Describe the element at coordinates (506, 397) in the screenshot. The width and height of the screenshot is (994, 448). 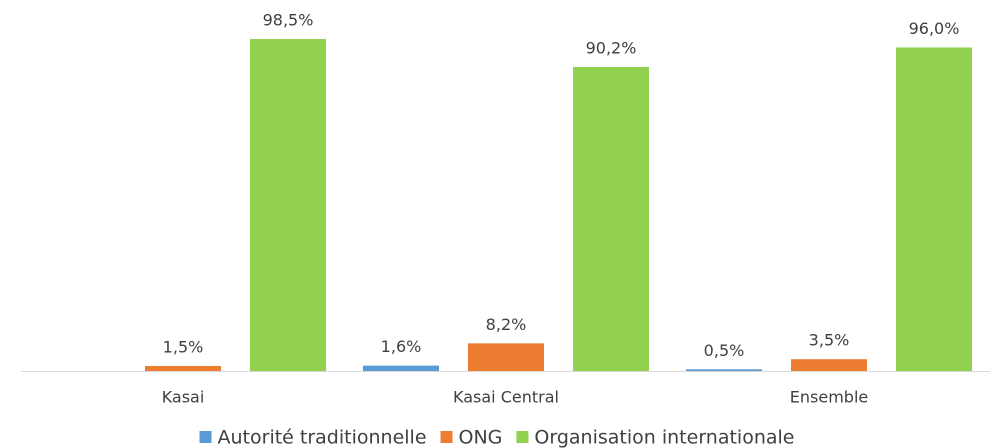
I see `x-tick-label: Kasai Central` at that location.